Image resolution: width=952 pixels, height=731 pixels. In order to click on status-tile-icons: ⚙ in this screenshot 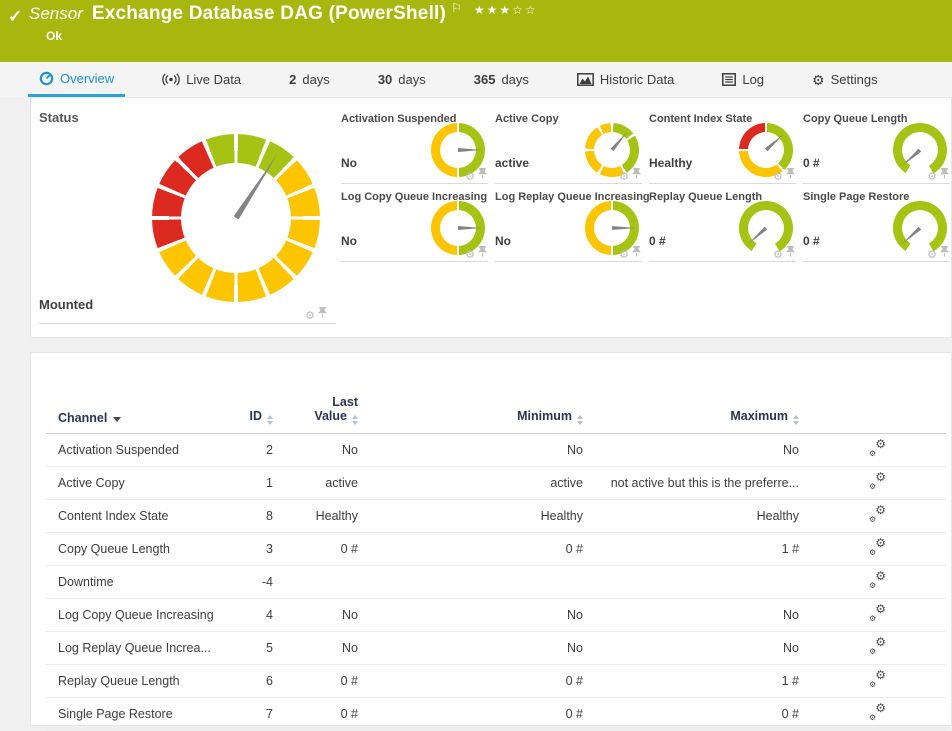, I will do `click(316, 314)`.